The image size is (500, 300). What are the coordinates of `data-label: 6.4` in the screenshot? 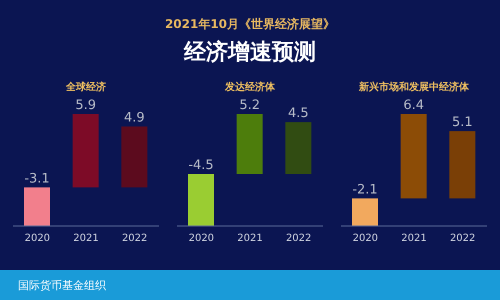 It's located at (413, 105).